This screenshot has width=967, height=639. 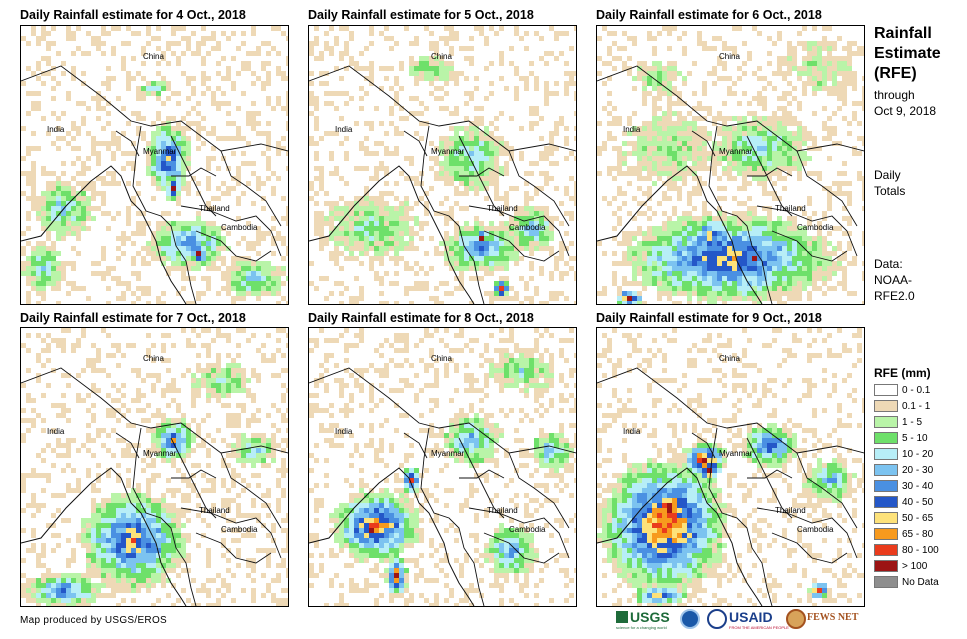 I want to click on panel-title-4: Daily Rainfall estimate for 7 Oct., 2018, so click(x=133, y=318).